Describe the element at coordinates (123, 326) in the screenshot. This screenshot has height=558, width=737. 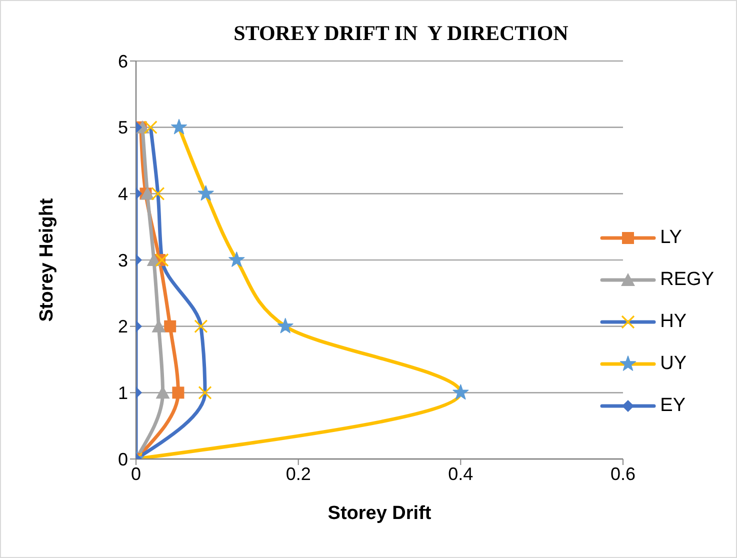
I see `y-tick-label: 2` at that location.